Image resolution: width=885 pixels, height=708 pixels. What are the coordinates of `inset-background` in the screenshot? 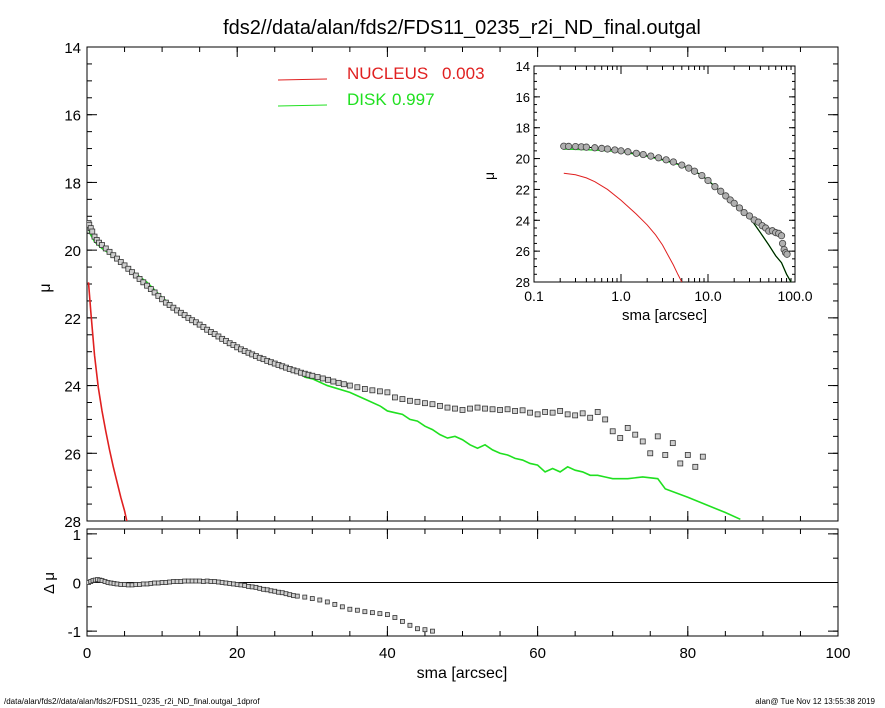 It's located at (664, 200).